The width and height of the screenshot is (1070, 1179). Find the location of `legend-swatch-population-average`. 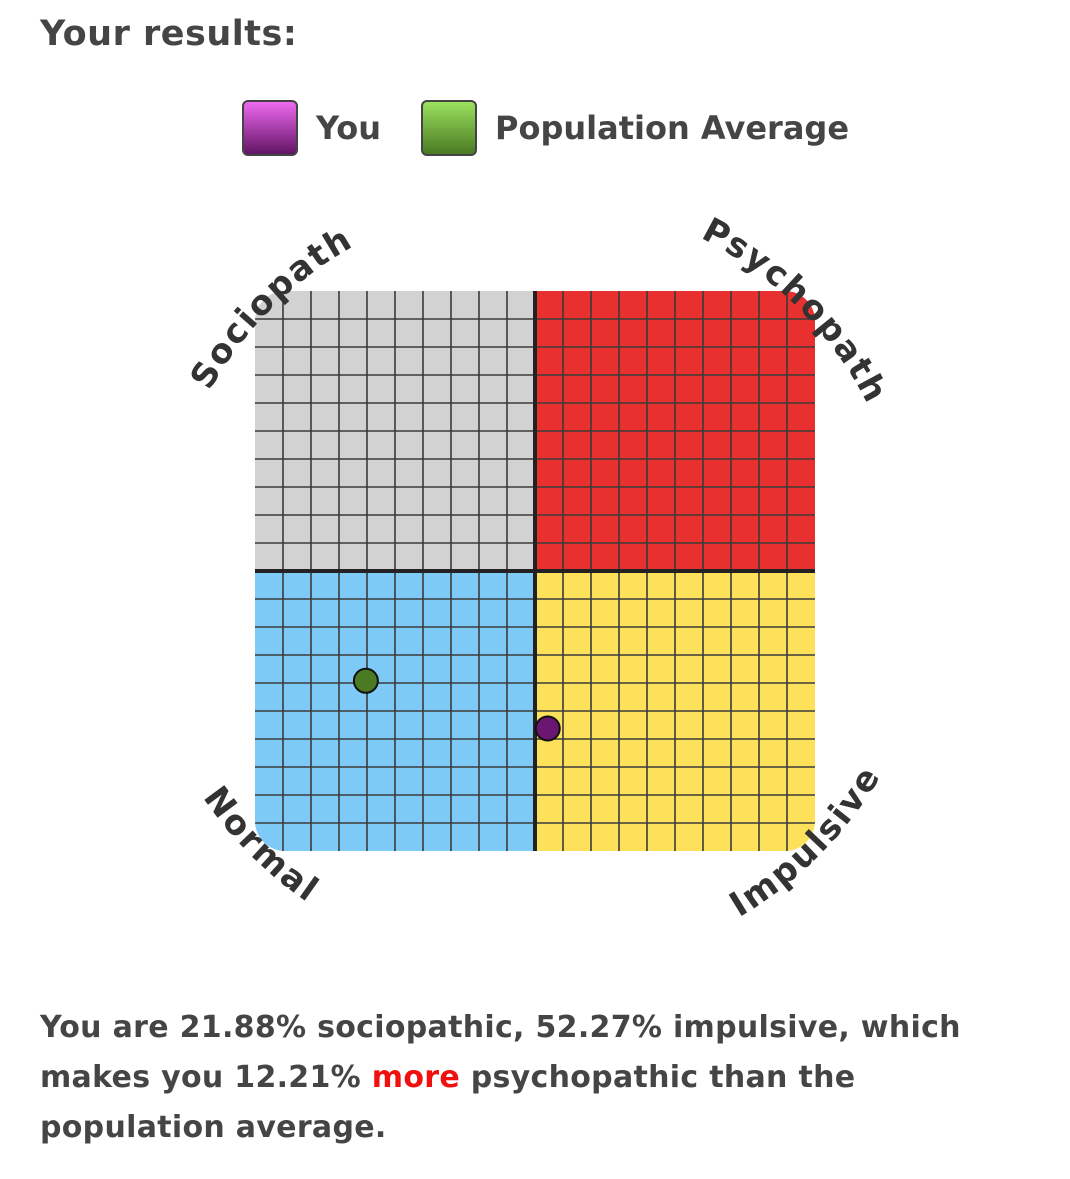

legend-swatch-population-average is located at coordinates (449, 128).